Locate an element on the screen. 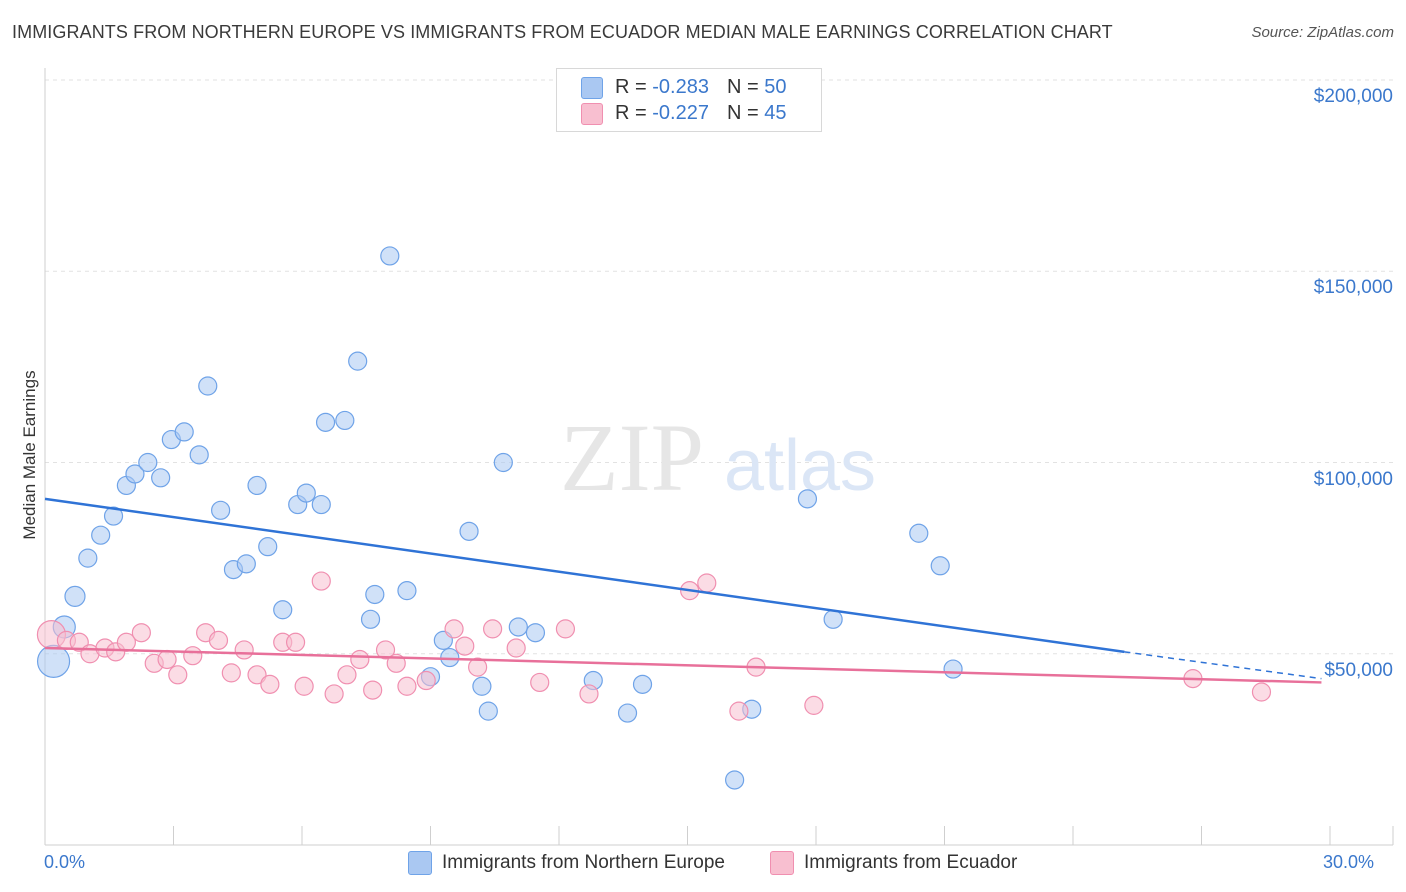 This screenshot has width=1406, height=892. legend-r-value: -0.283 is located at coordinates (680, 87).